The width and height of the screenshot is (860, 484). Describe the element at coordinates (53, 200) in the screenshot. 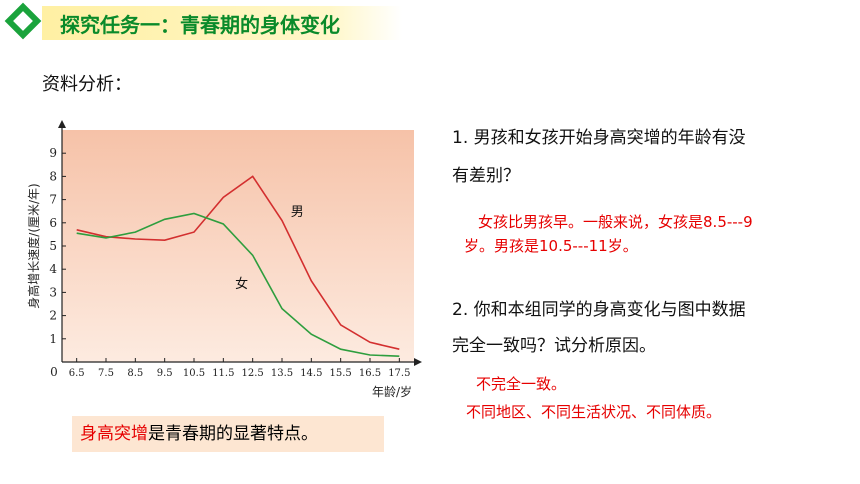

I see `y-tick-label: 7` at that location.